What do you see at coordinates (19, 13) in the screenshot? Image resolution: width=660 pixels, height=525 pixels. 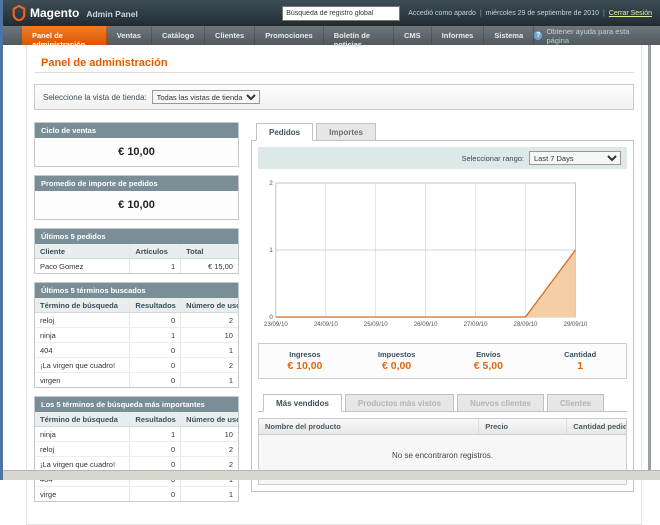 I see `magento-shield-icon` at bounding box center [19, 13].